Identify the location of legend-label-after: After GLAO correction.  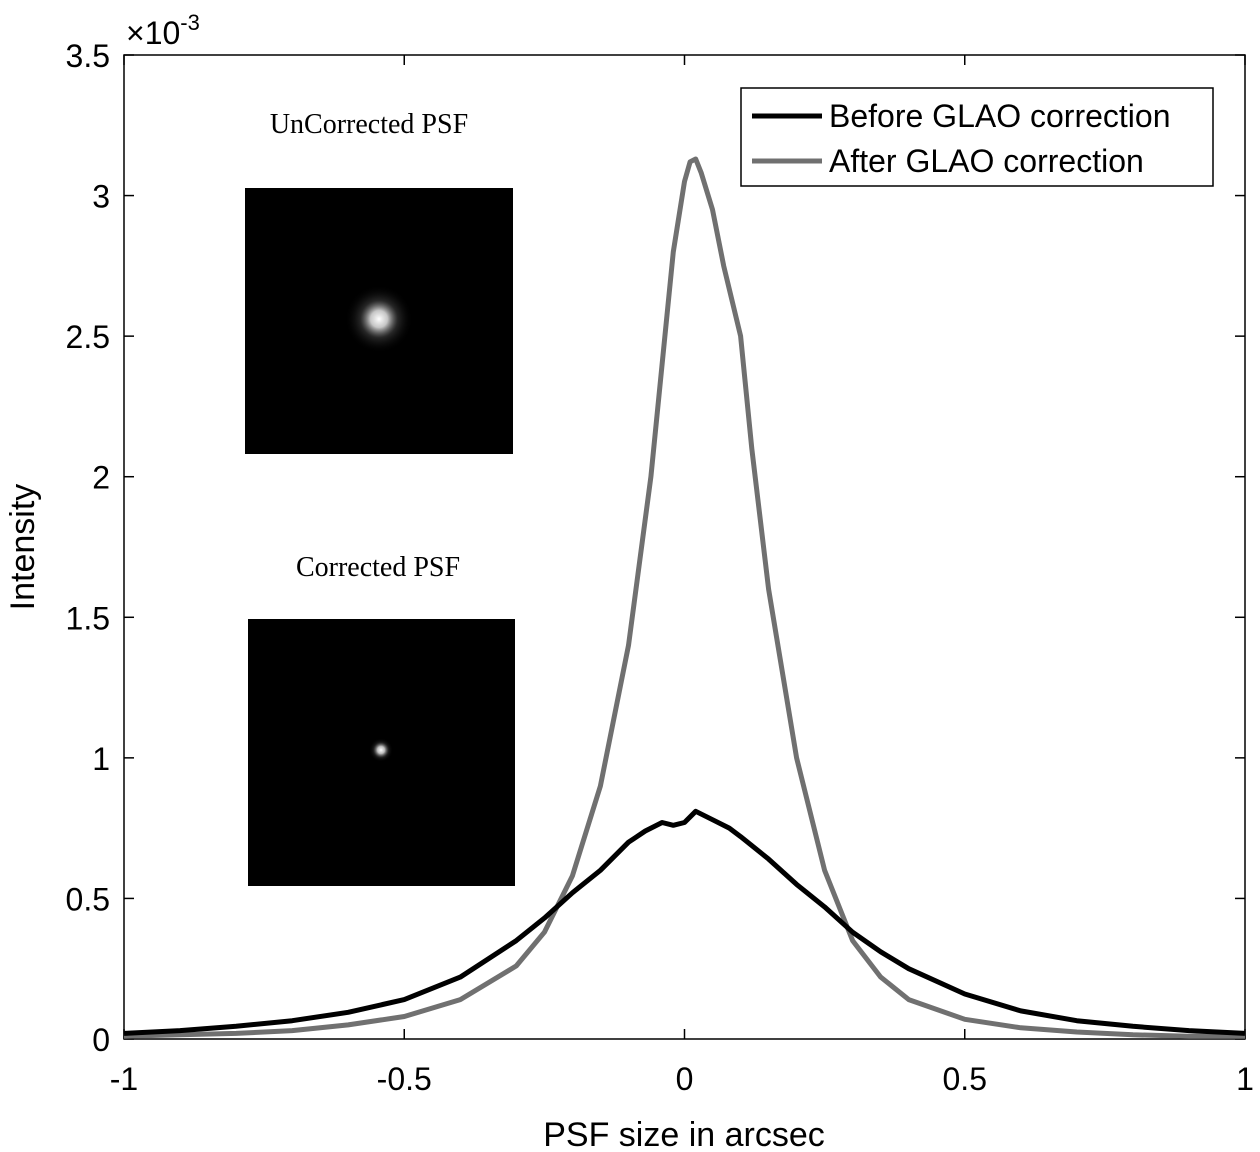
(986, 161).